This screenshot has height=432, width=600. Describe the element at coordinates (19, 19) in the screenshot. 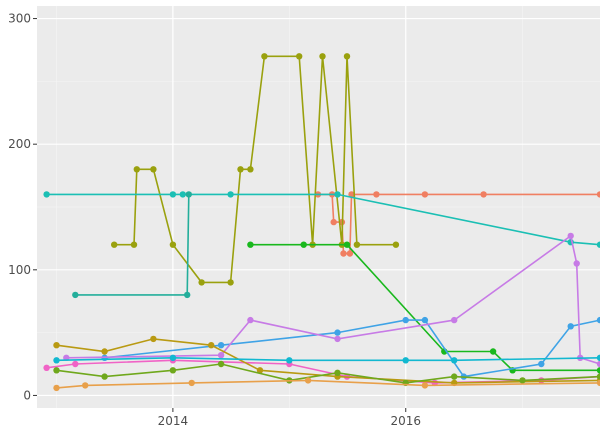

I see `y-tick-label: 300` at that location.